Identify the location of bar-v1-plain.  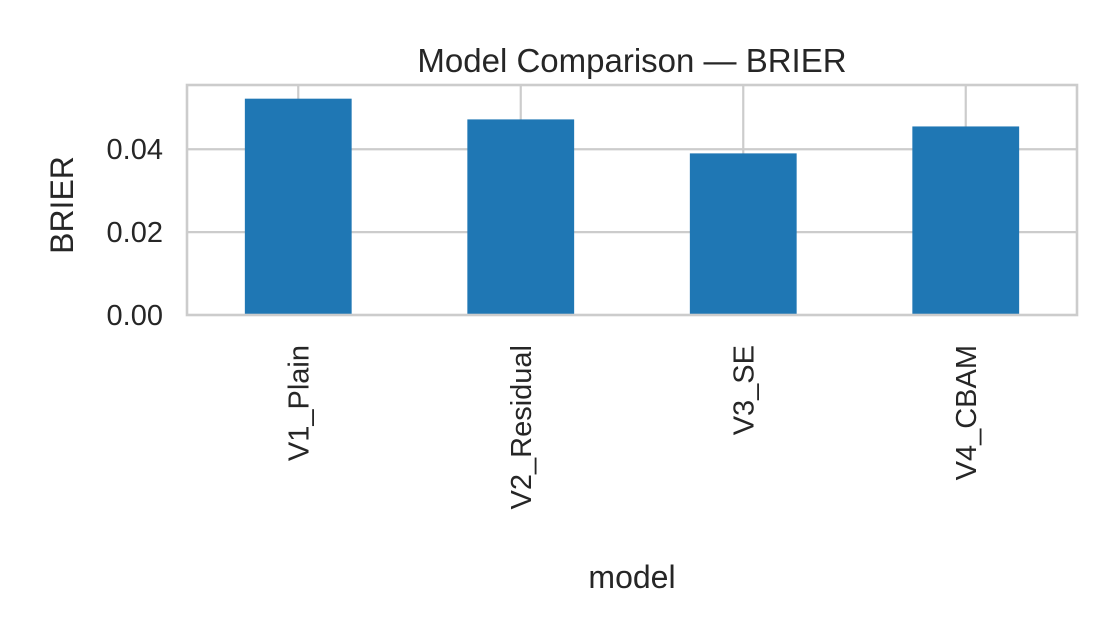
(298, 206).